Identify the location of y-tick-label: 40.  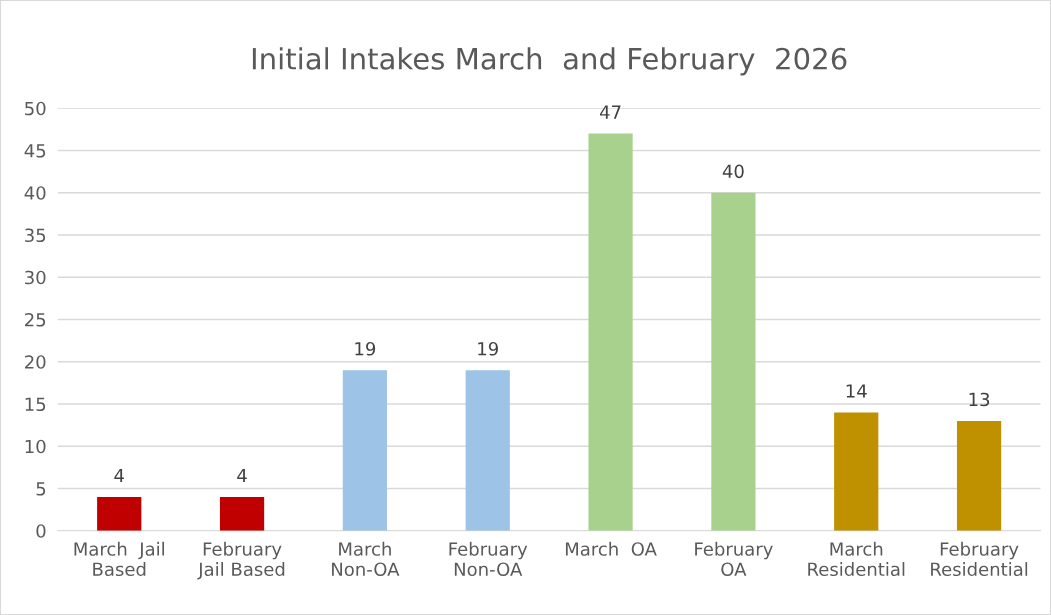
(35, 193).